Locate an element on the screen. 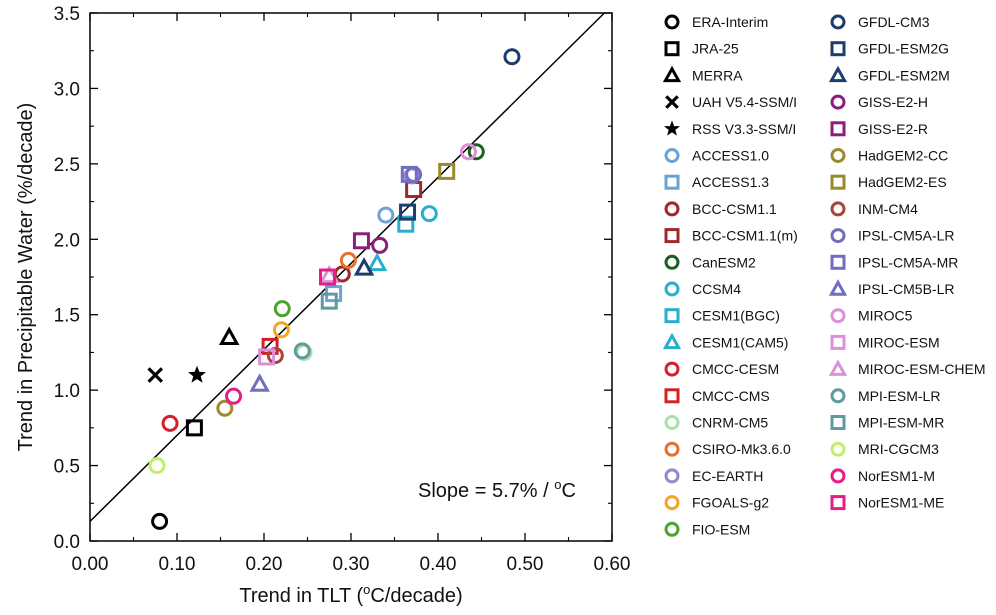 This screenshot has width=996, height=615. point-rss-v3-3-ssm-i is located at coordinates (197, 374).